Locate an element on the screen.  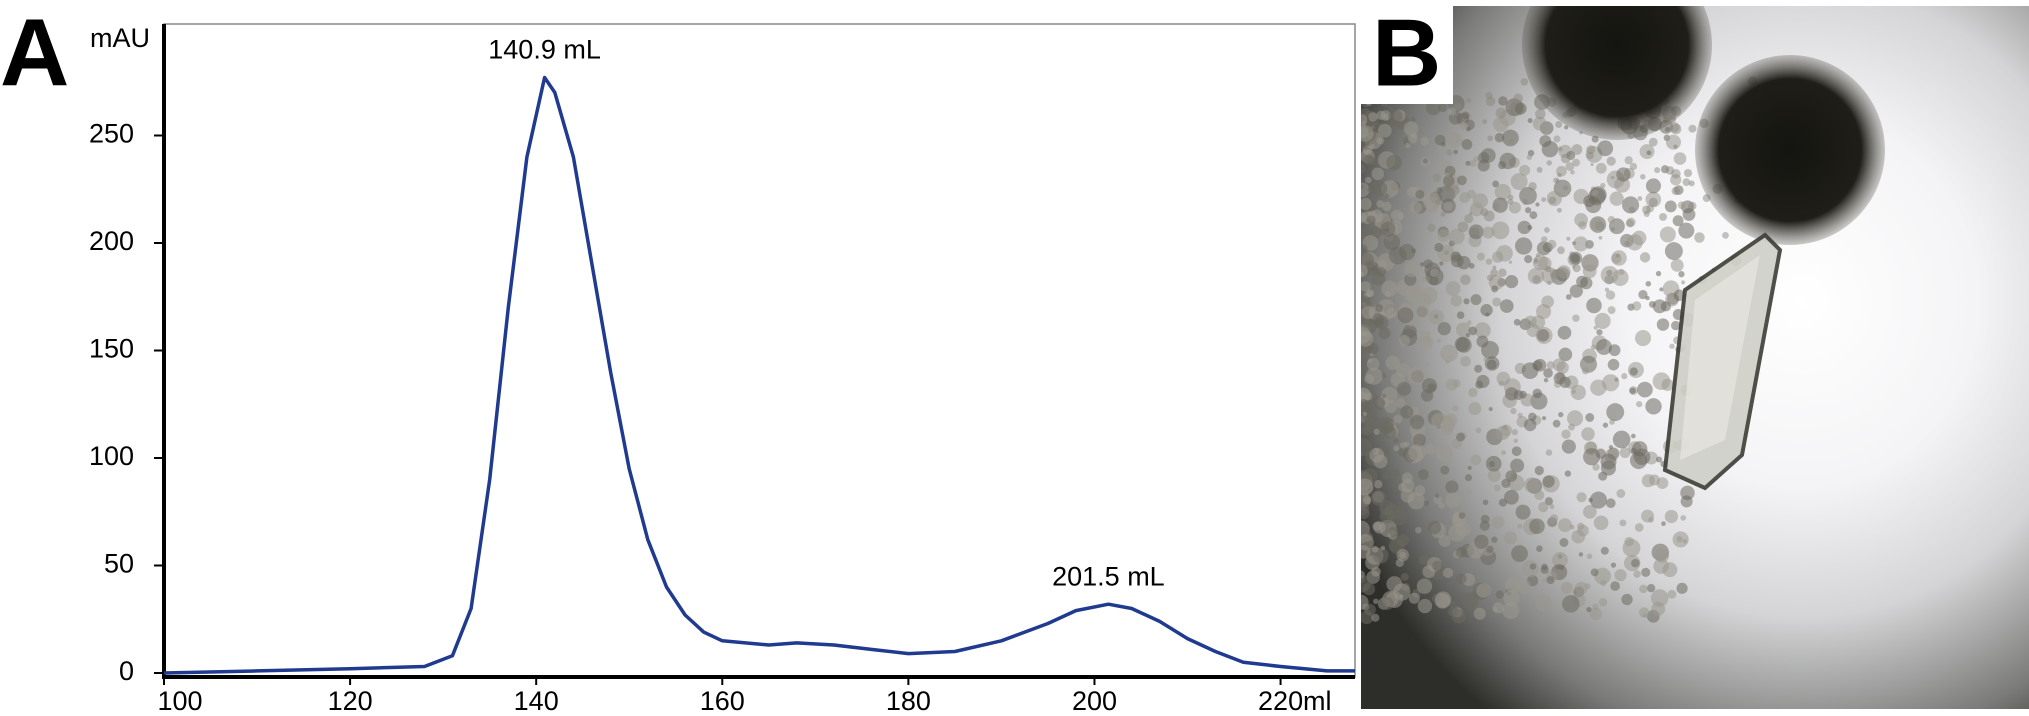
x-tick-label: 180 is located at coordinates (908, 701).